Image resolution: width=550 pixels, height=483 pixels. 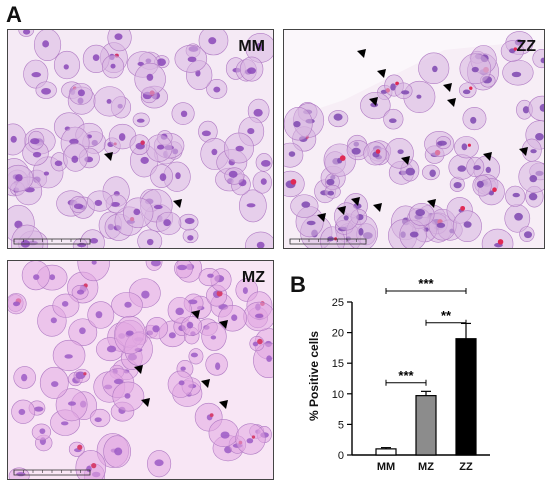 I want to click on panel-b-letter: B, so click(x=298, y=284).